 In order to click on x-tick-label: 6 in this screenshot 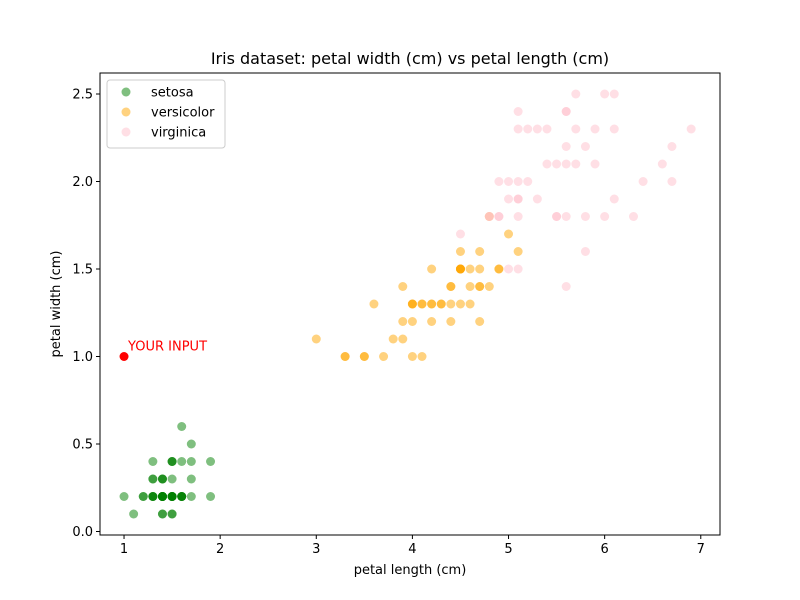, I will do `click(605, 549)`.